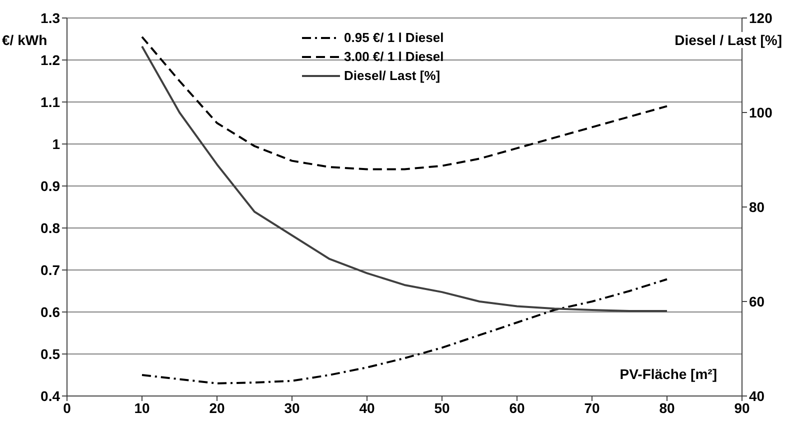 The height and width of the screenshot is (427, 787). Describe the element at coordinates (667, 408) in the screenshot. I see `x-tick-label: 80` at that location.